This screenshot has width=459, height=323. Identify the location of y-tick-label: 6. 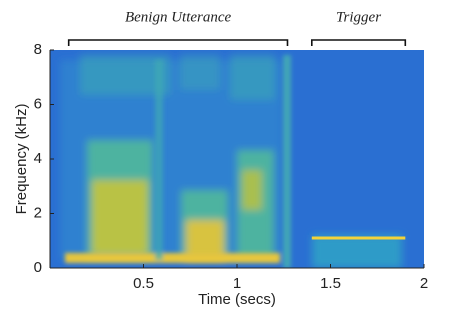
(38, 103).